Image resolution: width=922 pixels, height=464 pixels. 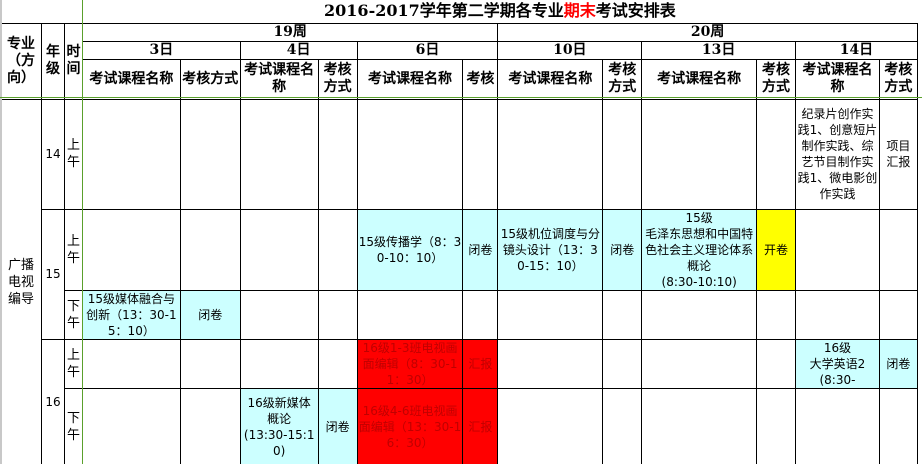 What do you see at coordinates (699, 249) in the screenshot?
I see `course-name-cell: 15级 毛泽东思想和中国特色社会主义理论体系概论 (8:30-10:10)` at bounding box center [699, 249].